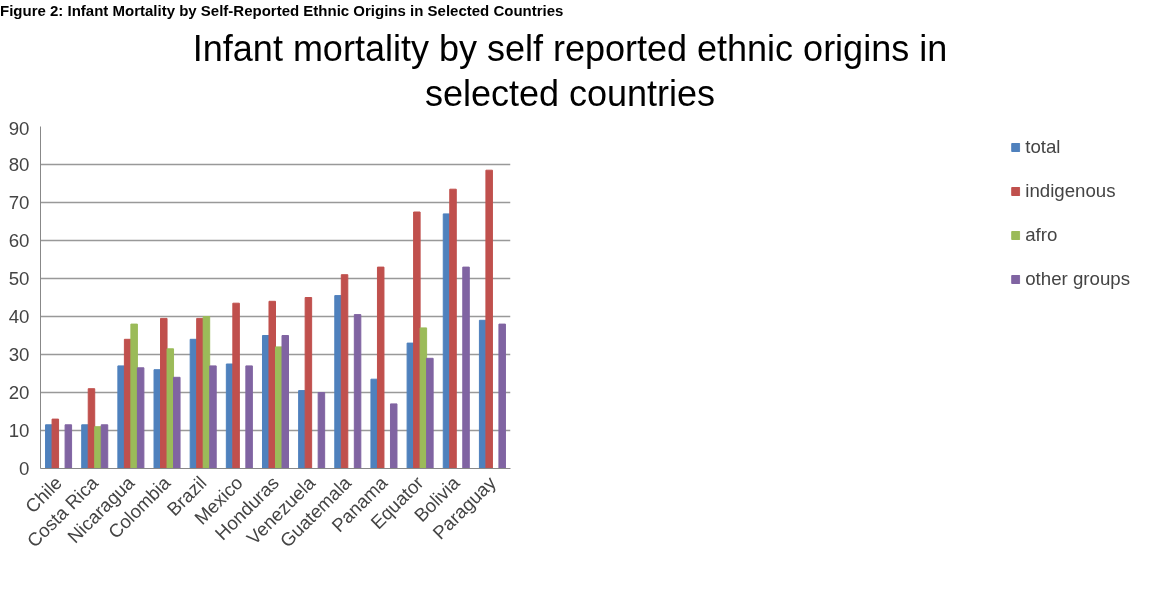  Describe the element at coordinates (19, 128) in the screenshot. I see `y-tick-label: 90` at that location.